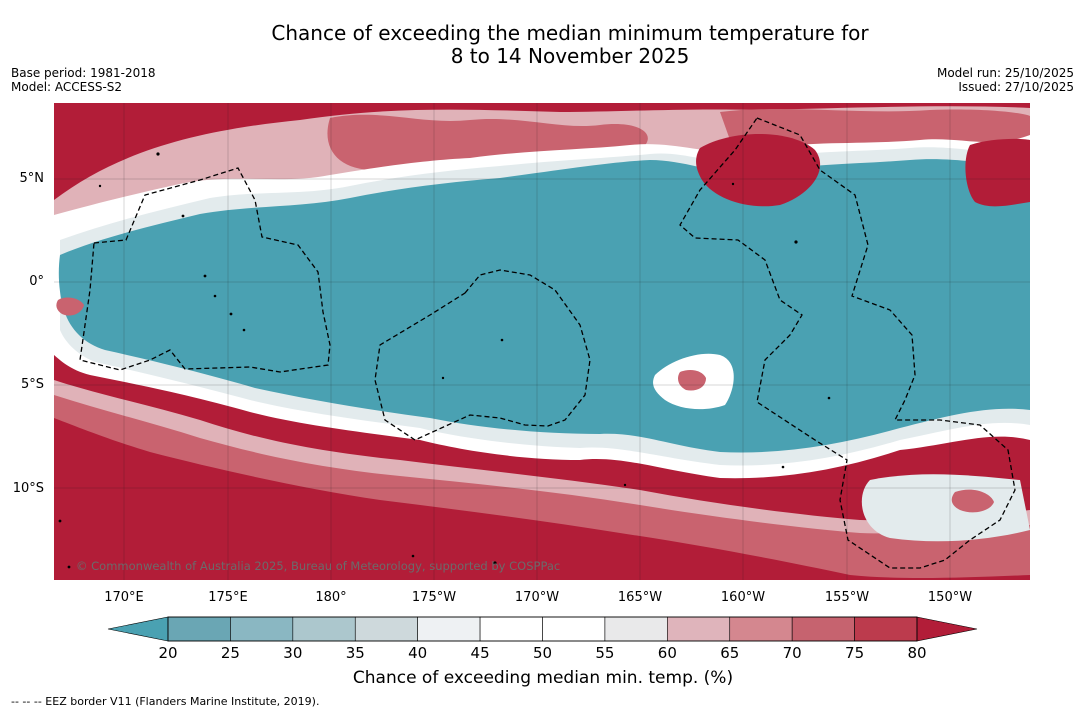 This screenshot has height=713, width=1085. What do you see at coordinates (847, 597) in the screenshot?
I see `lon-label-155w: 155°W` at bounding box center [847, 597].